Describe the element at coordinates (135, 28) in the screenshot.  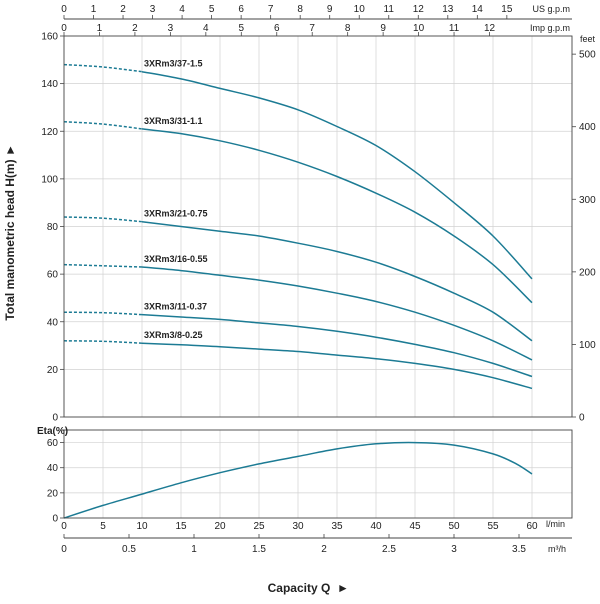
I see `imp-gpm-tick-label: 2` at that location.